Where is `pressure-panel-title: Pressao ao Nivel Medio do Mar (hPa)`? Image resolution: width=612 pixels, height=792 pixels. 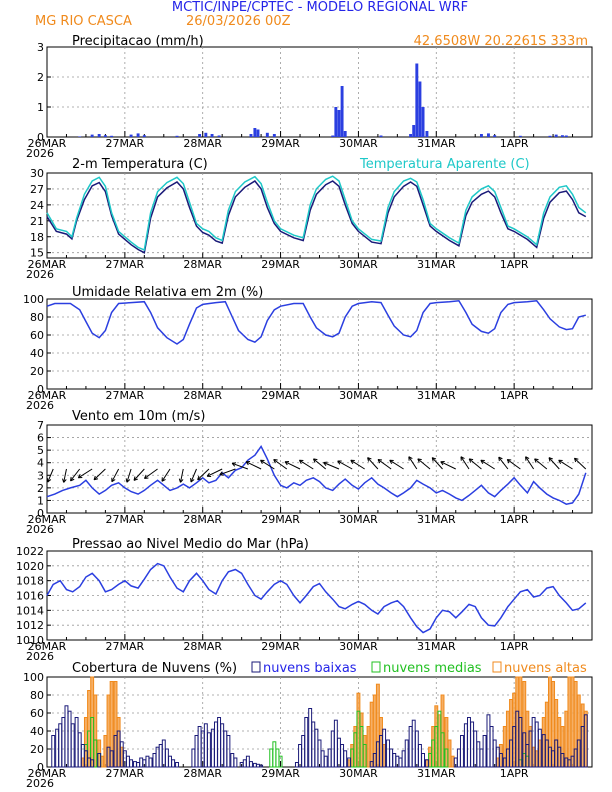
pressure-panel-title: Pressao ao Nivel Medio do Mar (hPa) is located at coordinates (190, 544).